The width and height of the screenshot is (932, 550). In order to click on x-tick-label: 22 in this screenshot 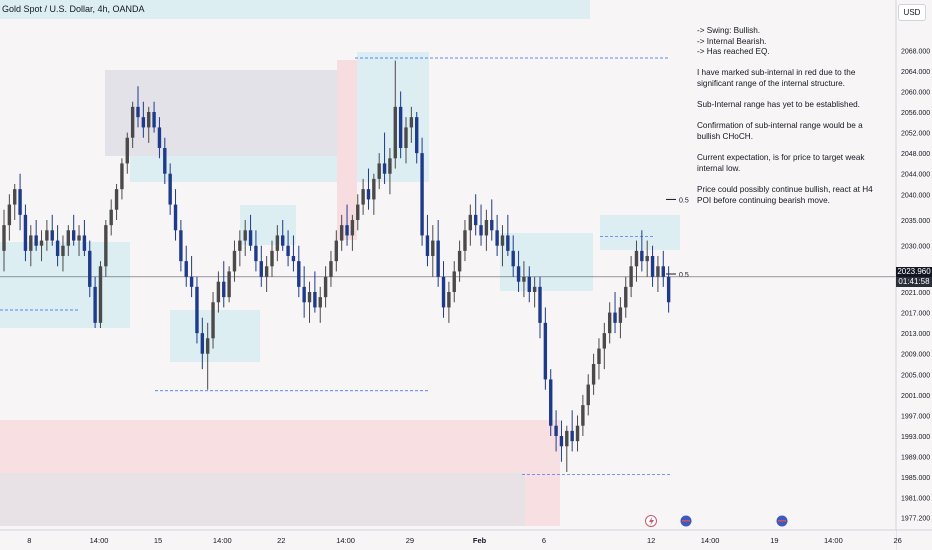, I will do `click(281, 540)`.